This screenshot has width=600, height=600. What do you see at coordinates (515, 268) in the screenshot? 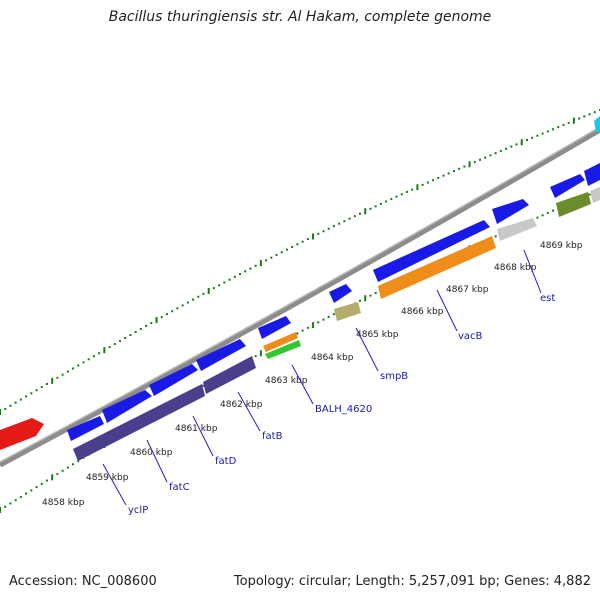
I see `kbp-label: 4868 kbp` at bounding box center [515, 268].